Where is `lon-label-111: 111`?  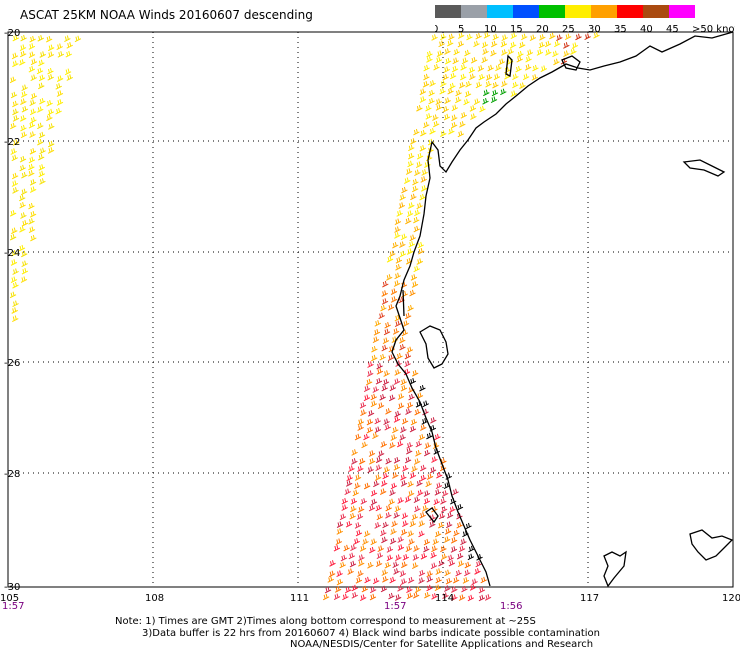
lon-label-111: 111 is located at coordinates (299, 598).